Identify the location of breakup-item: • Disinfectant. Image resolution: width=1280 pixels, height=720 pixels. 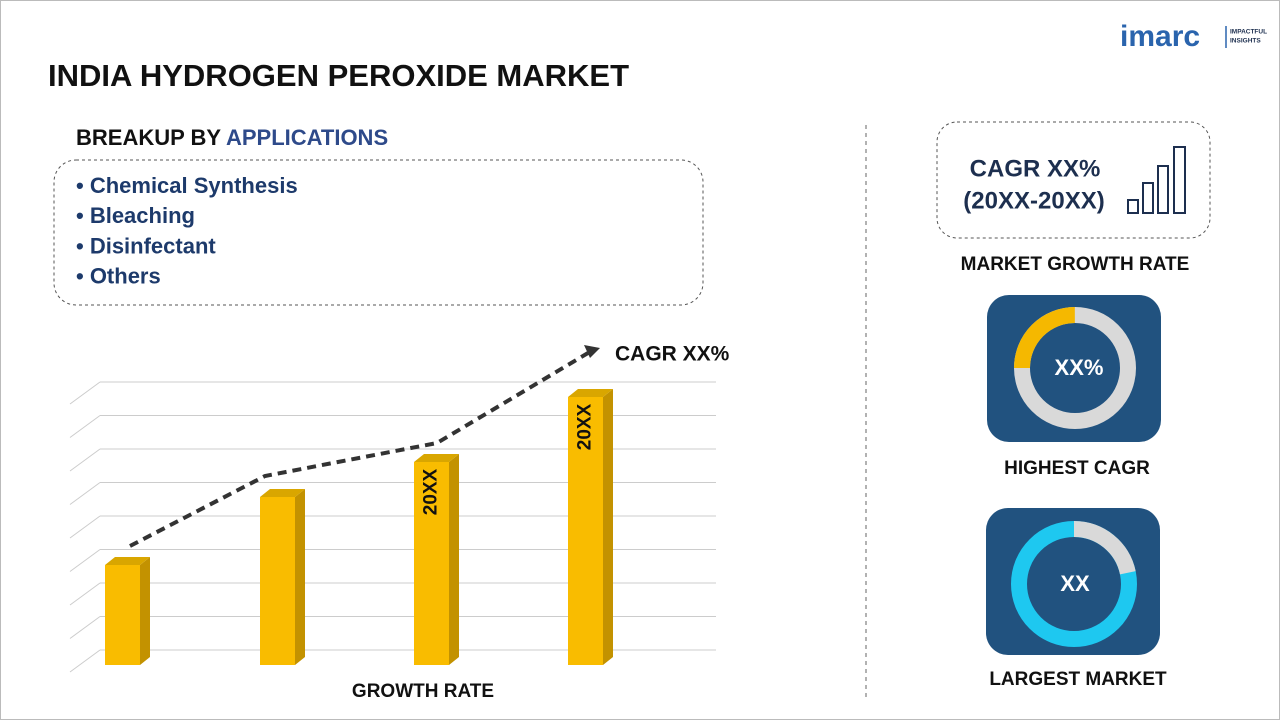
(146, 245).